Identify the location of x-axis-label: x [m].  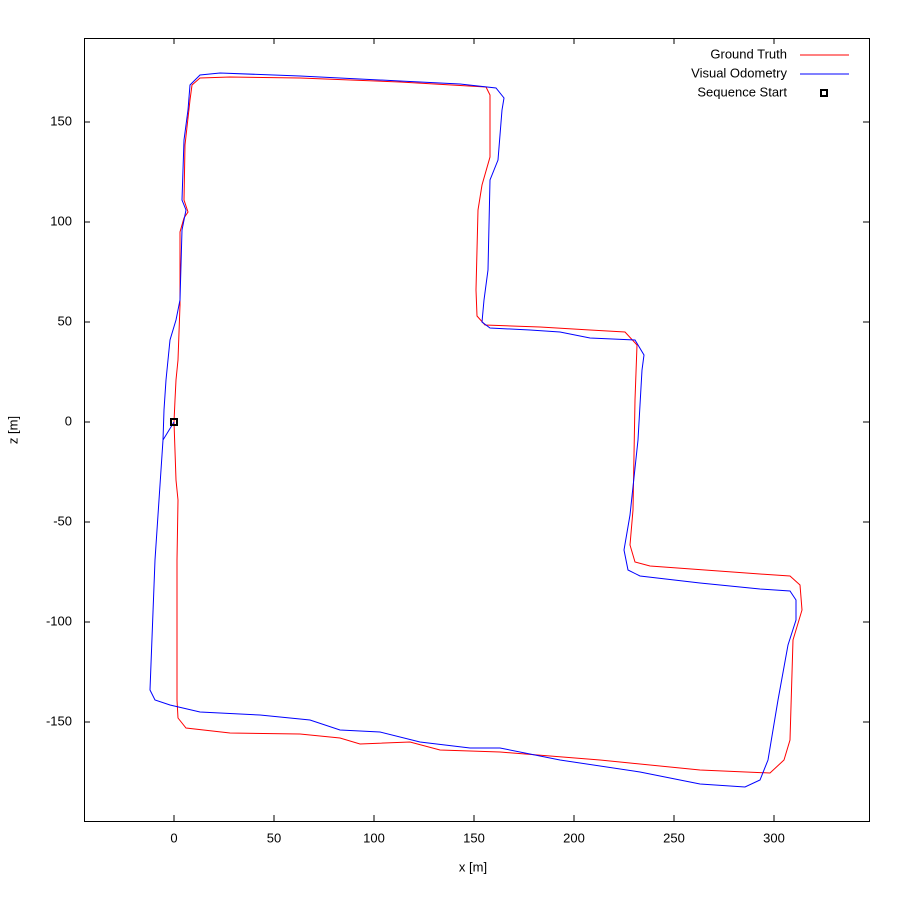
(473, 866).